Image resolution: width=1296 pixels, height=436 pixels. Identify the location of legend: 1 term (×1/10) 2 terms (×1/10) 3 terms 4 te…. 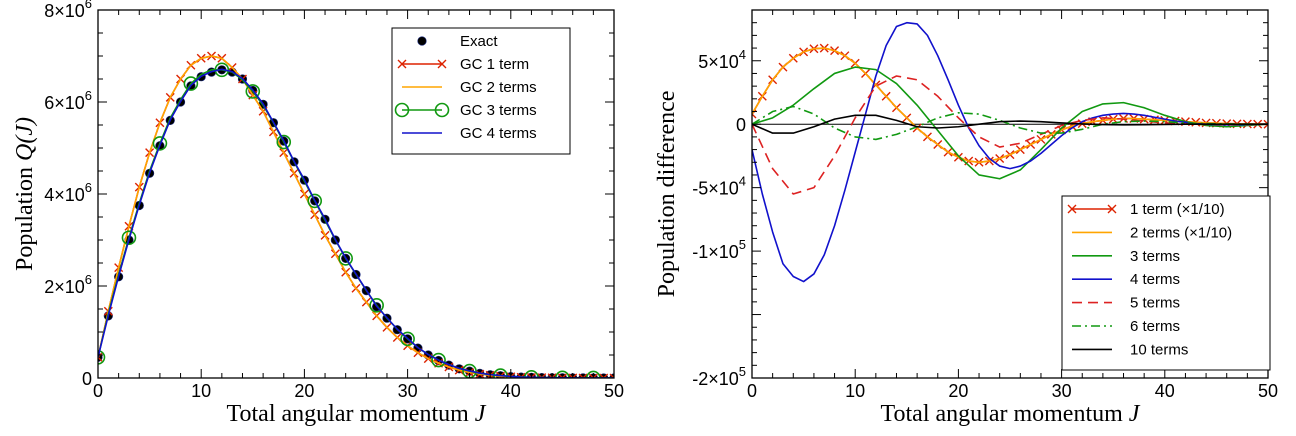
(1166, 283).